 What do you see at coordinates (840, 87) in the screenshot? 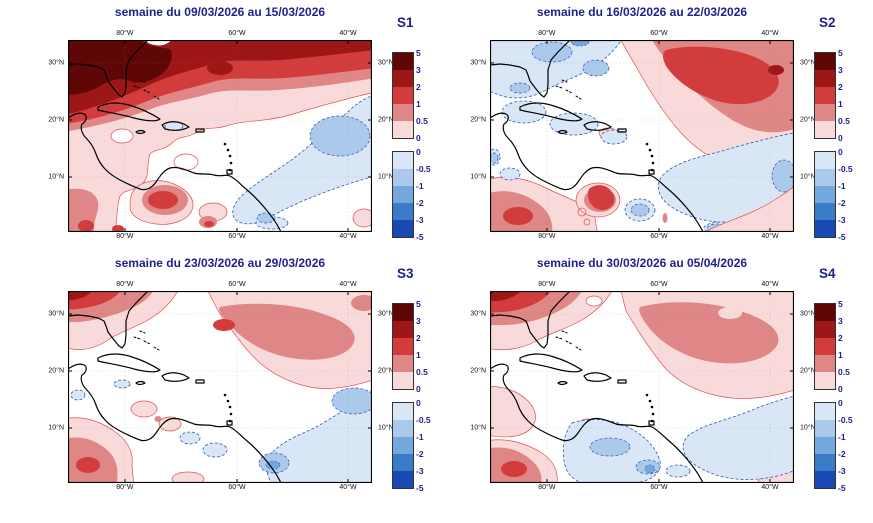
I see `colorbar-tick-label: 2` at bounding box center [840, 87].